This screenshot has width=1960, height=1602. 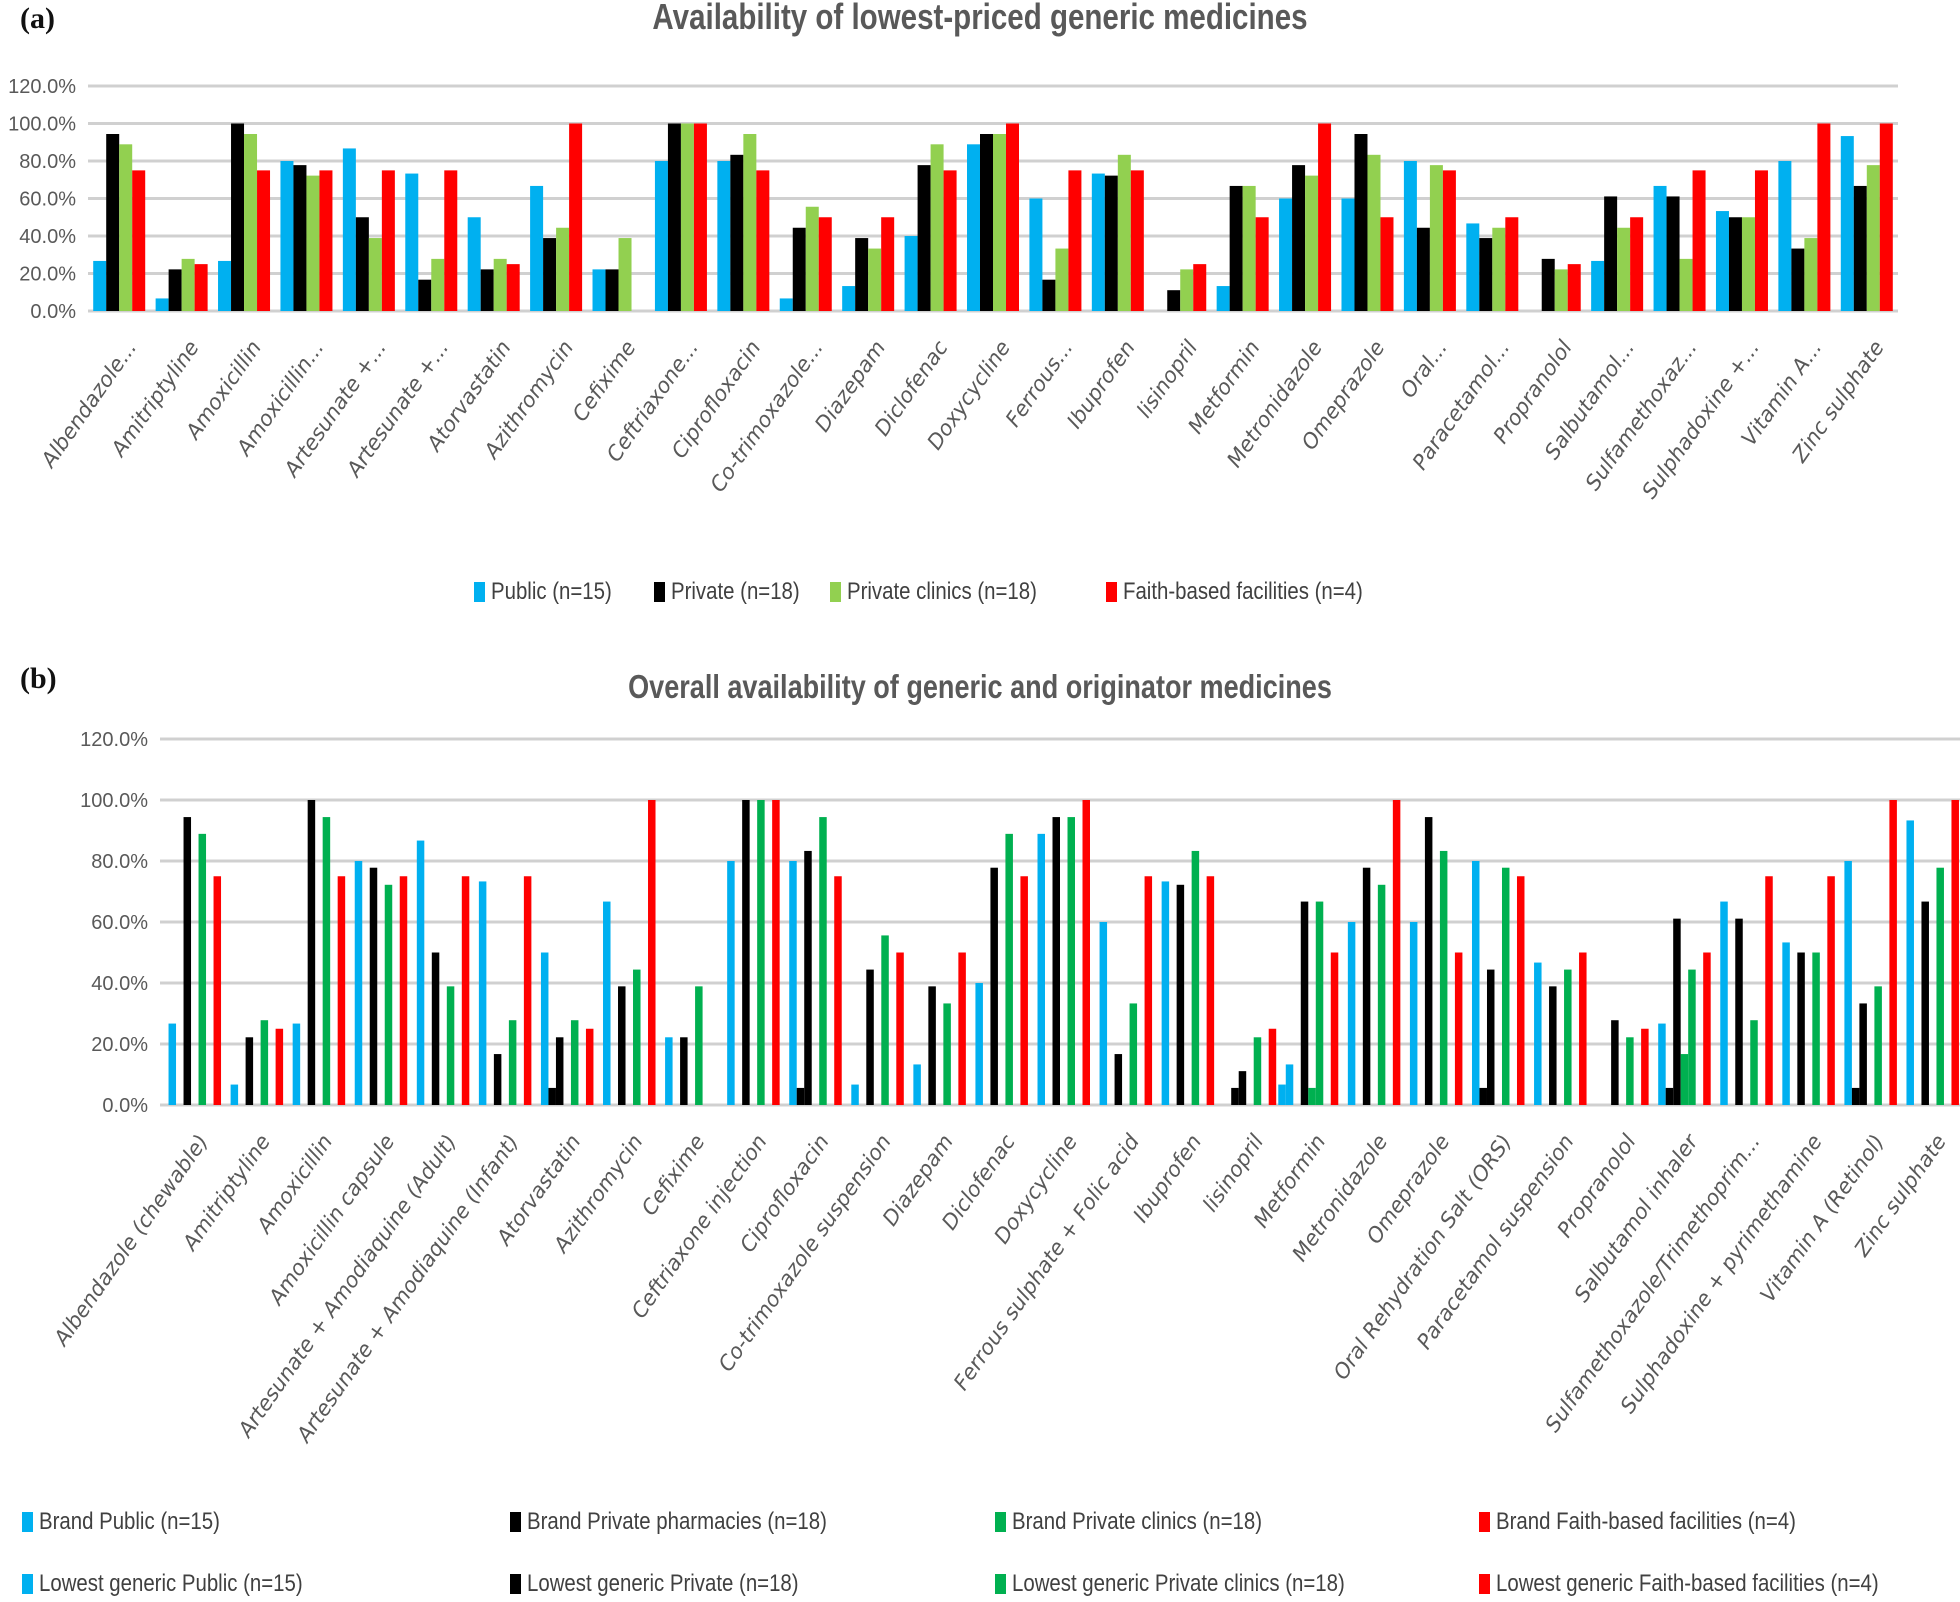 I want to click on legend-label: Public (n=15), so click(x=551, y=591).